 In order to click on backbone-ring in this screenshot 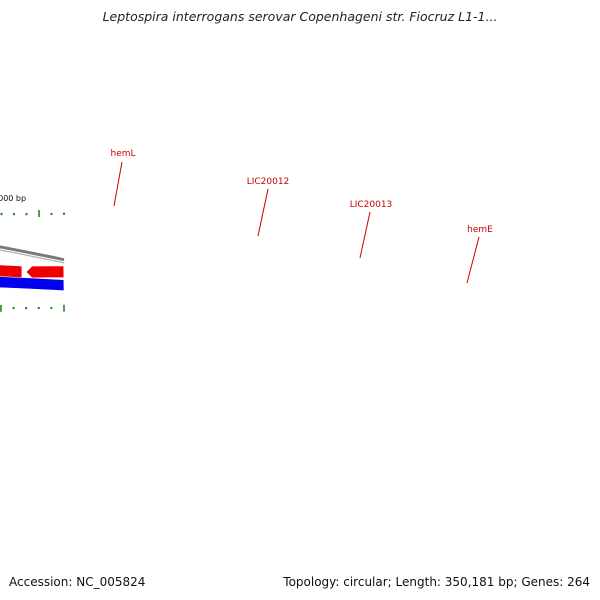, I will do `click(32, 254)`.